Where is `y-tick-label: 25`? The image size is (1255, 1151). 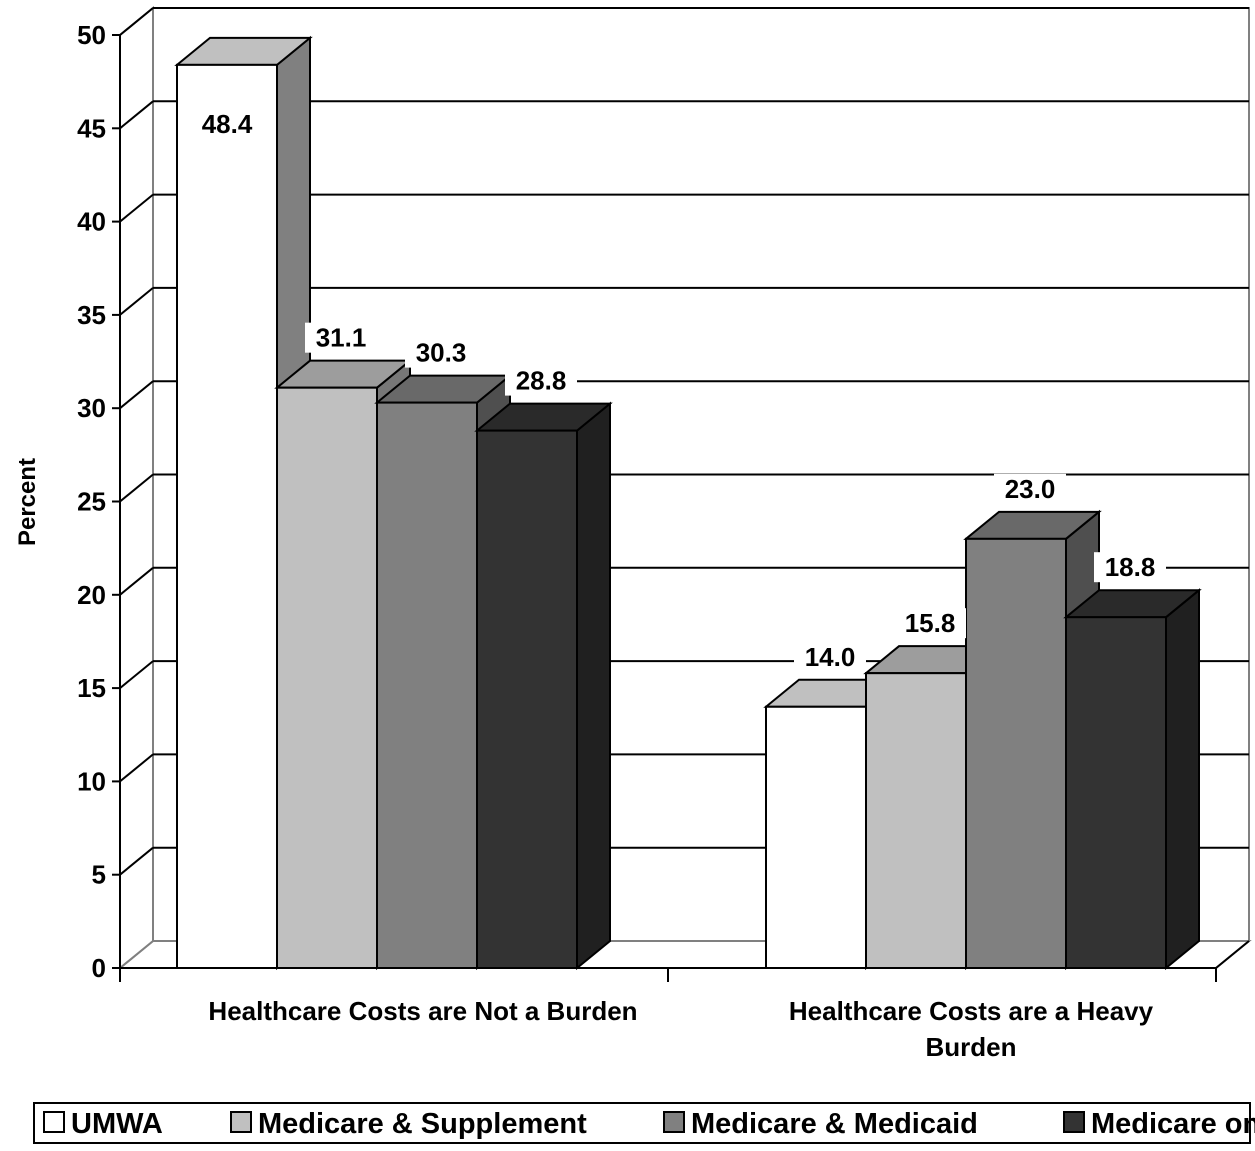
y-tick-label: 25 is located at coordinates (91, 502).